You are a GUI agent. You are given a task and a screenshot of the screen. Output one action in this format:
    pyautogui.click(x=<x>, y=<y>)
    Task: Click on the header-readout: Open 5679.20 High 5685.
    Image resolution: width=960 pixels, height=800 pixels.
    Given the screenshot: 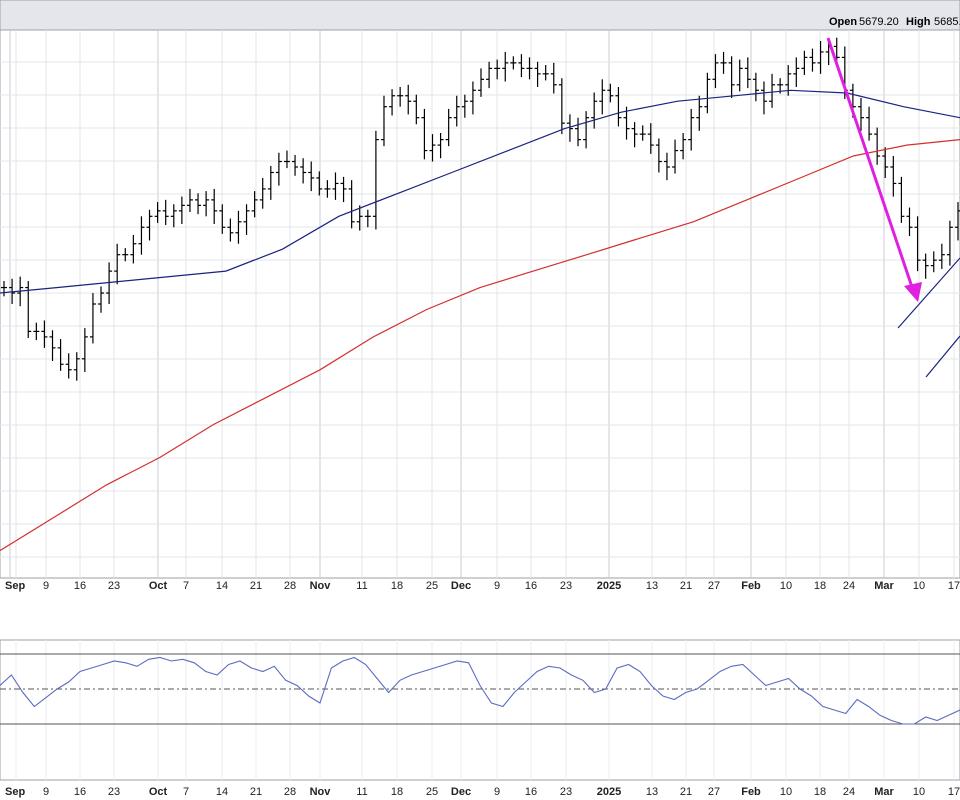 What is the action you would take?
    pyautogui.click(x=894, y=22)
    